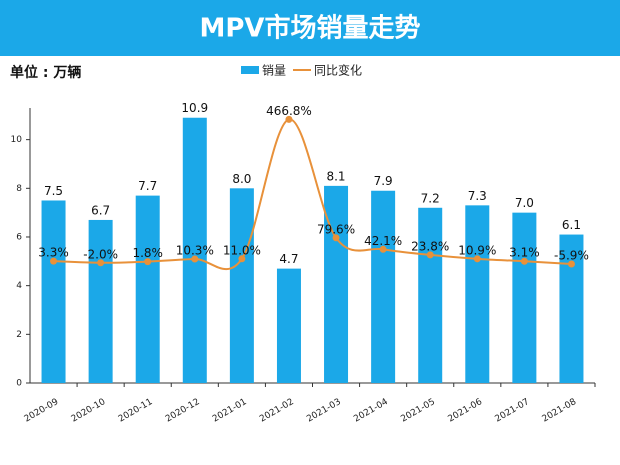  I want to click on line-value-label: 3.1%, so click(524, 253).